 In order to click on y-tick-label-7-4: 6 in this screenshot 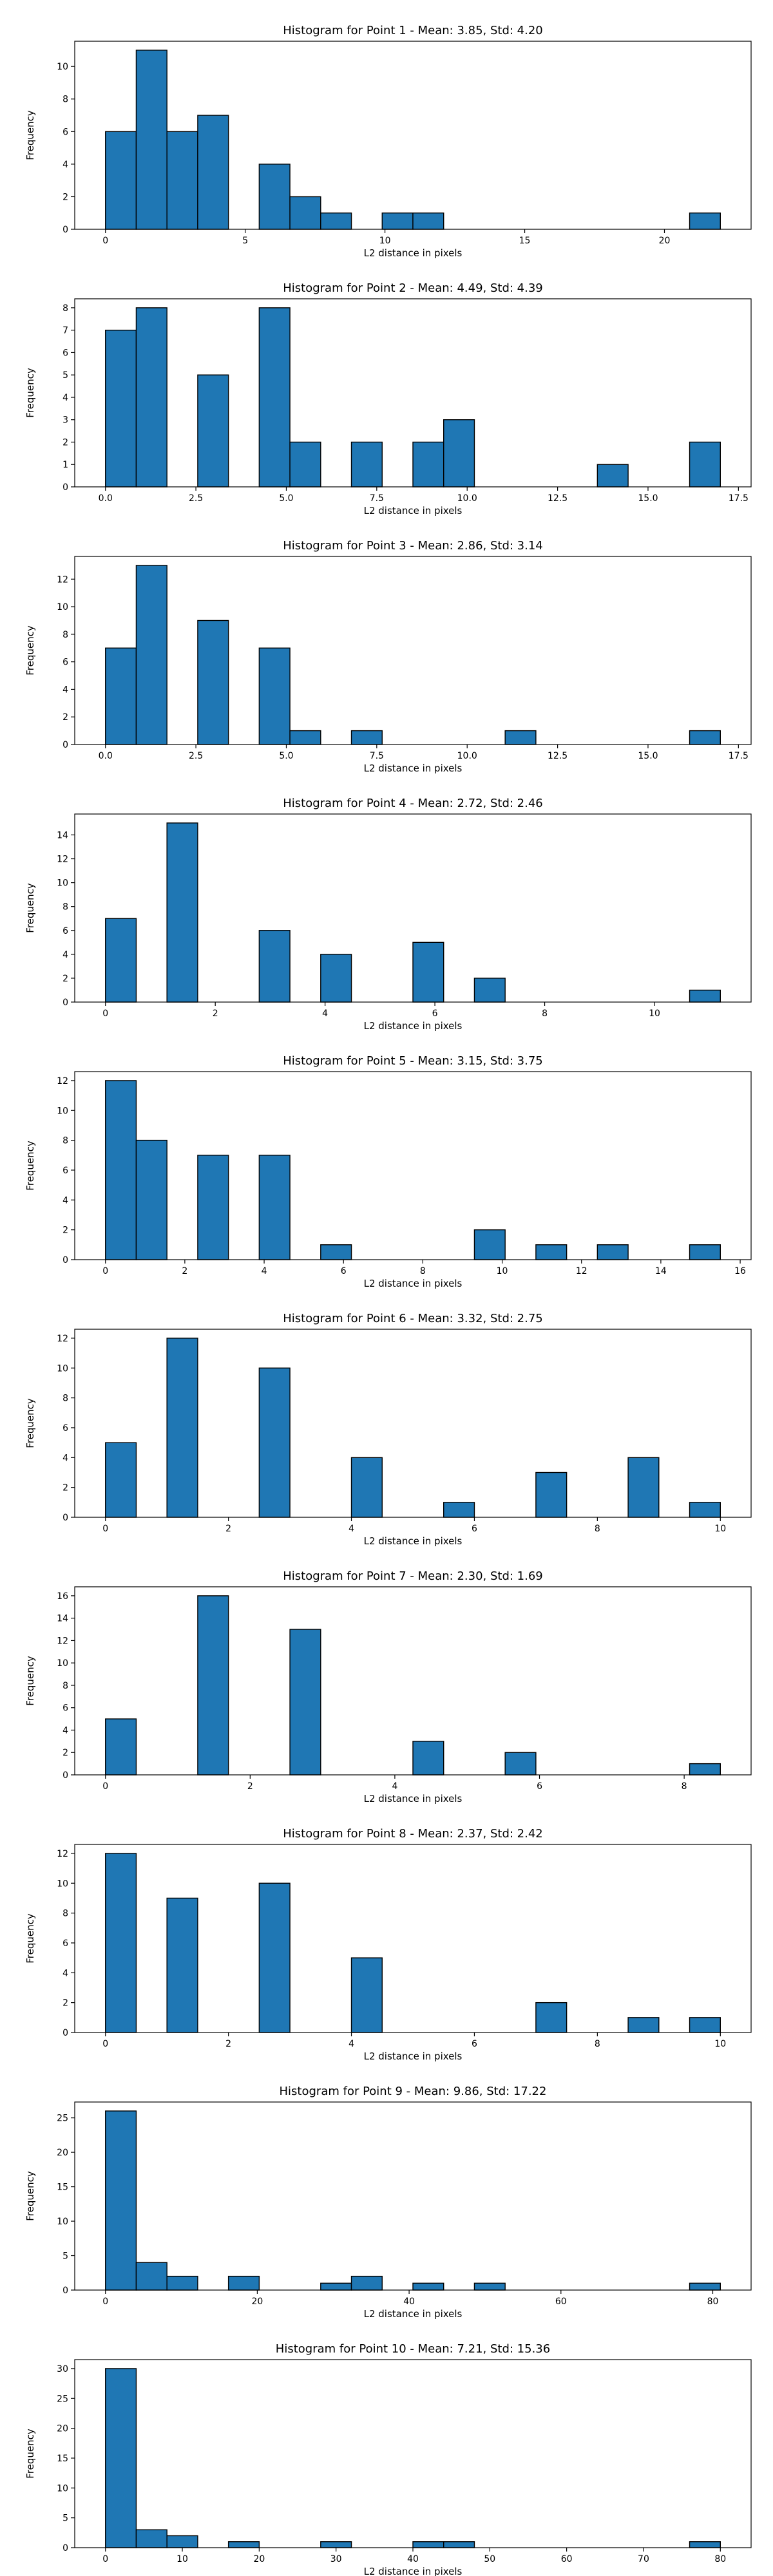, I will do `click(65, 1708)`.